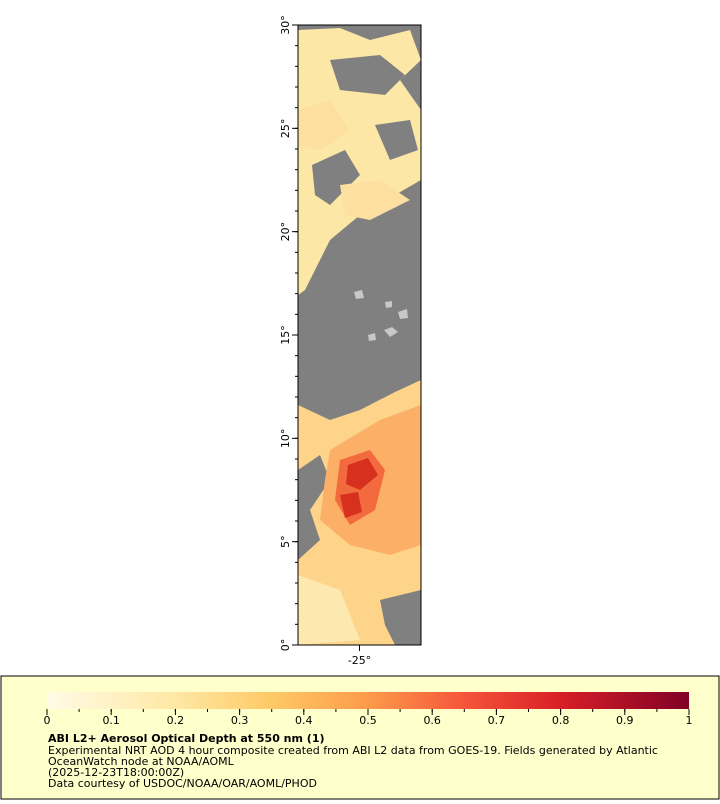  What do you see at coordinates (176, 720) in the screenshot?
I see `colorbar-tick-label: 0.2` at bounding box center [176, 720].